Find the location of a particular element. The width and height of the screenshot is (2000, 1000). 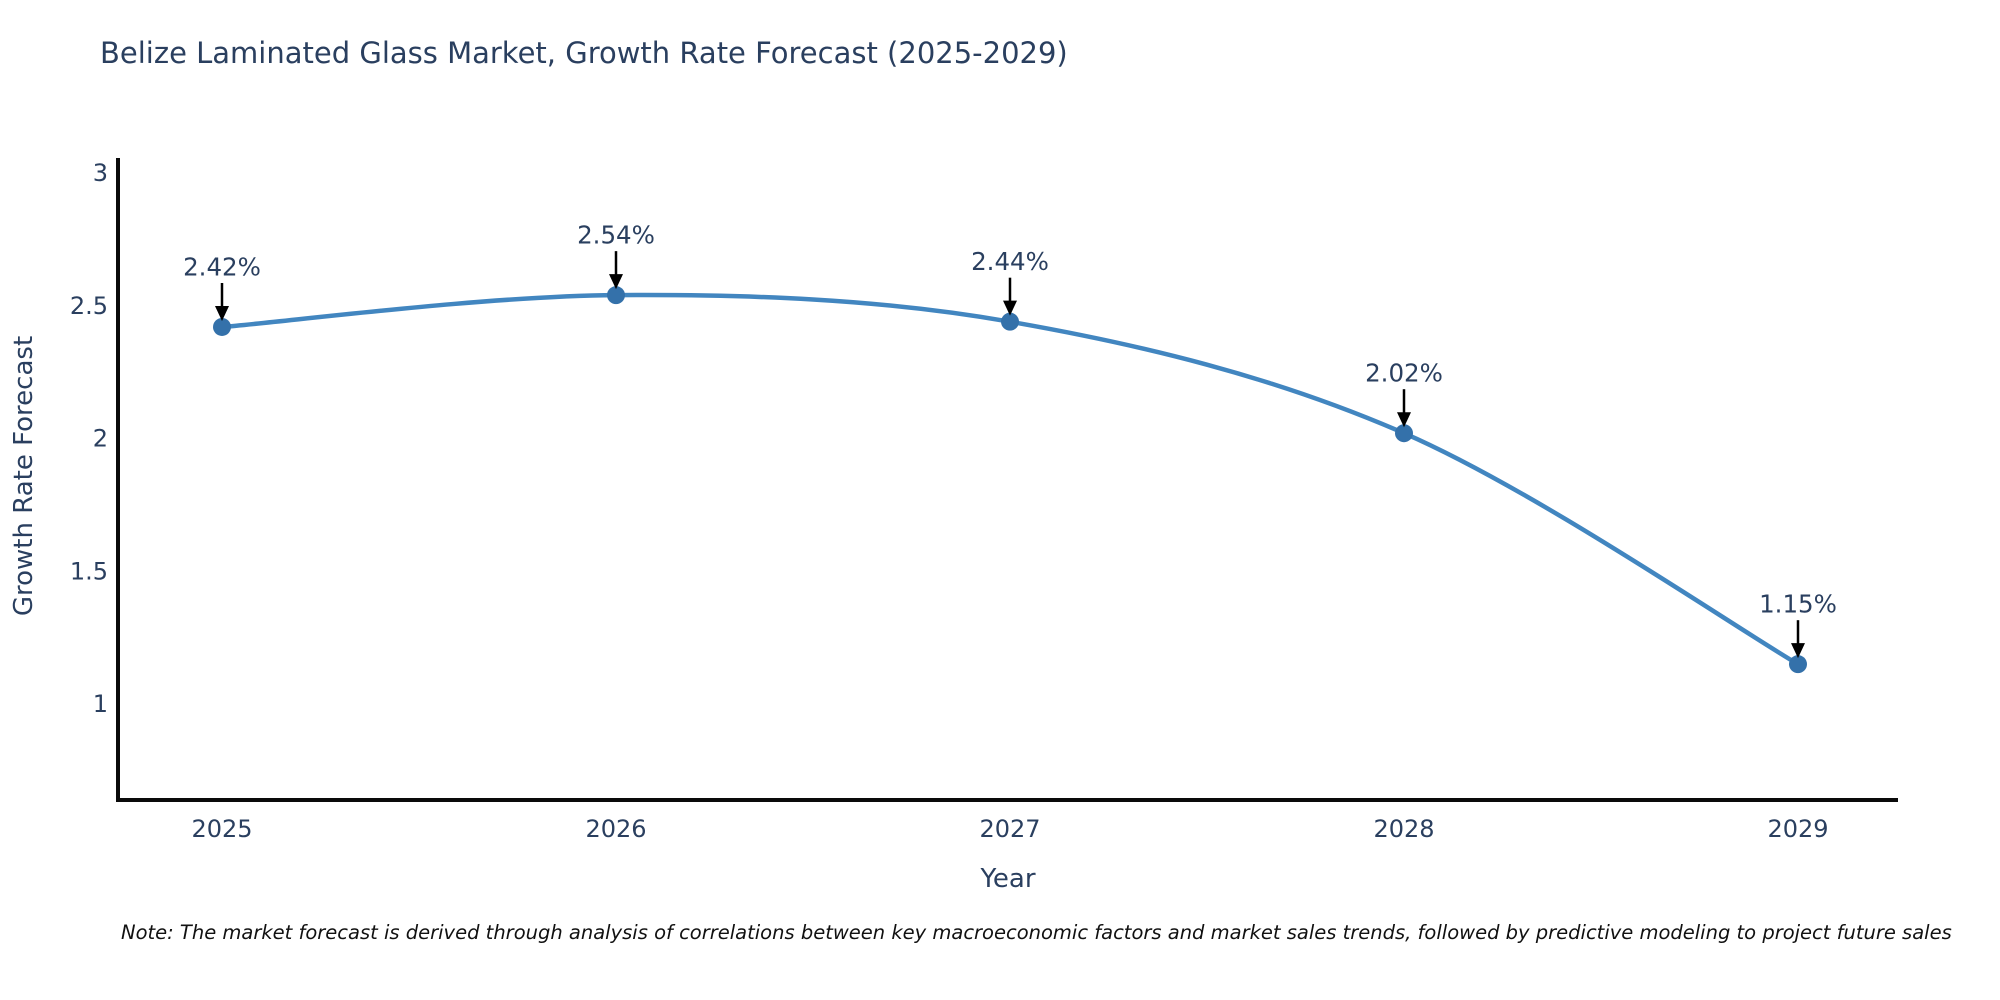

y-tick-label: 3 is located at coordinates (100, 173).